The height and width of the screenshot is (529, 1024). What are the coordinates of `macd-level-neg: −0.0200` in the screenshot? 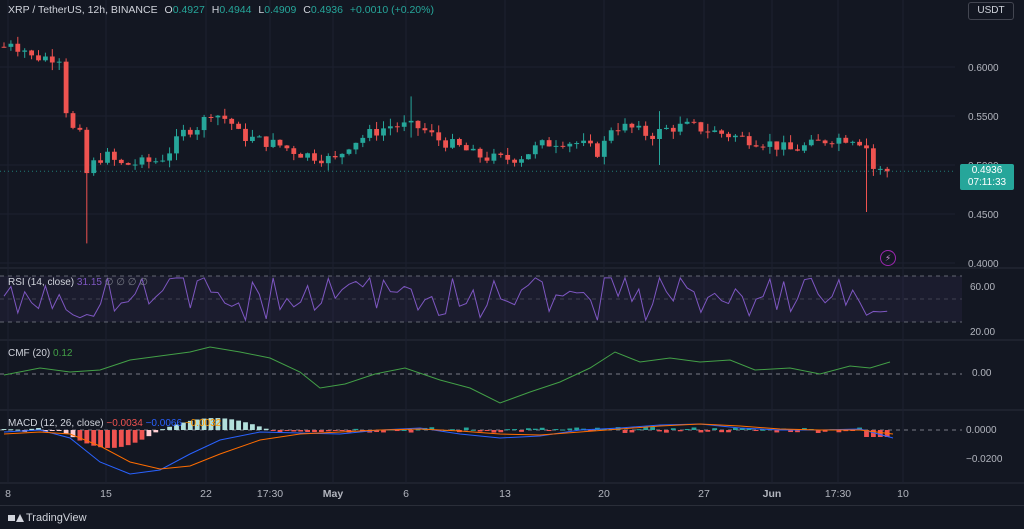 It's located at (984, 459).